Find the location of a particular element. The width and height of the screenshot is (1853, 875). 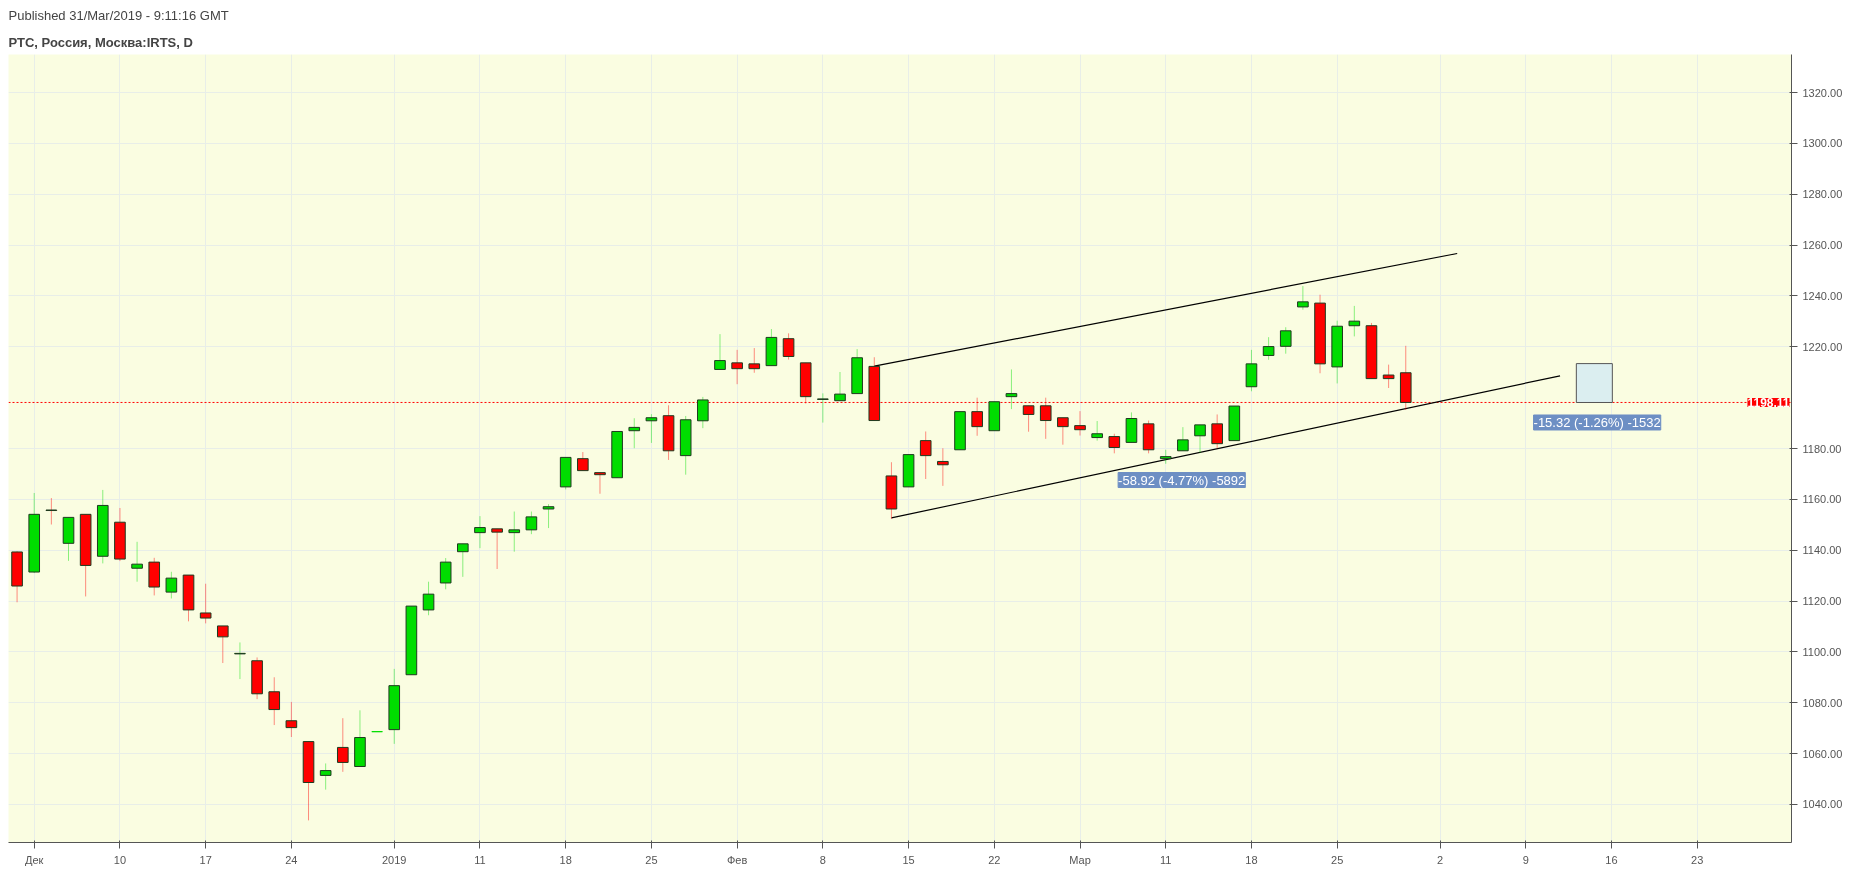

x-tick-label: Фев is located at coordinates (737, 859).